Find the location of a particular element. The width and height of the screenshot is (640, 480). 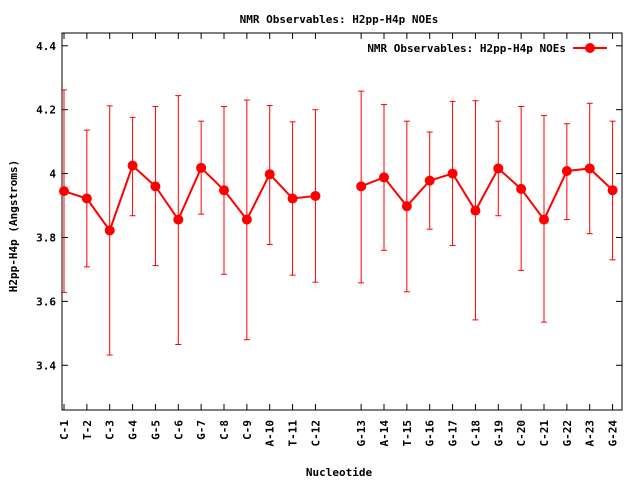

y-tick-label: 3.6 is located at coordinates (46, 301).